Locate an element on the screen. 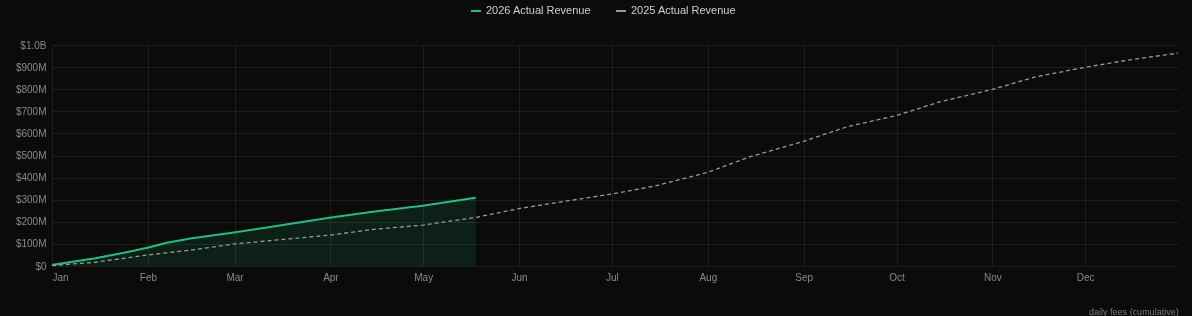 The height and width of the screenshot is (316, 1192). y-tick-label: $500M is located at coordinates (31, 155).